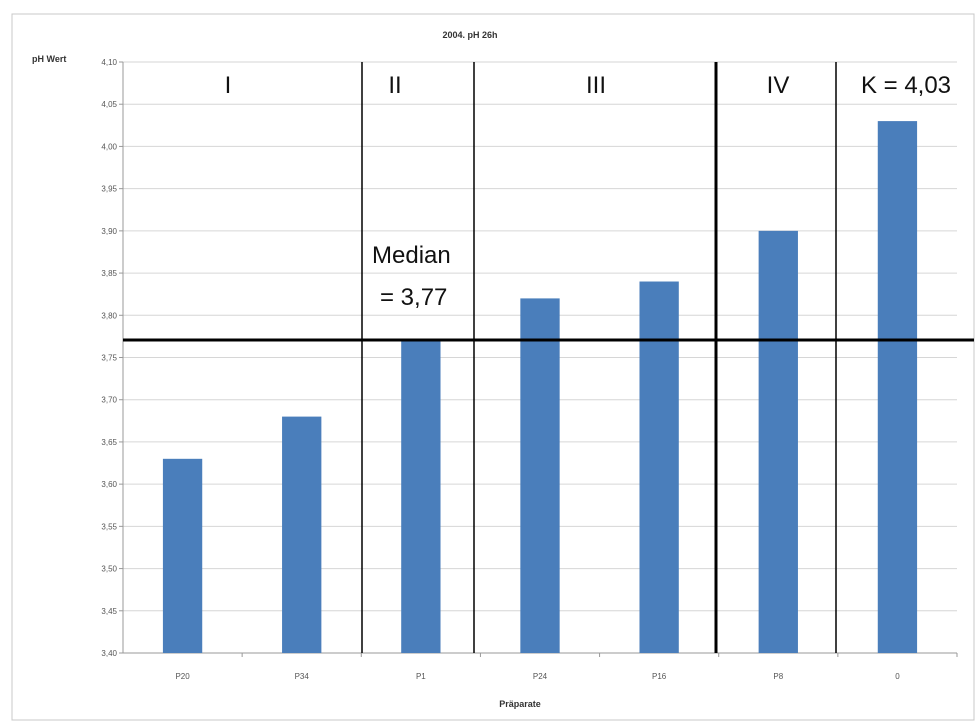 The height and width of the screenshot is (726, 977). Describe the element at coordinates (182, 555) in the screenshot. I see `bar-p20` at that location.